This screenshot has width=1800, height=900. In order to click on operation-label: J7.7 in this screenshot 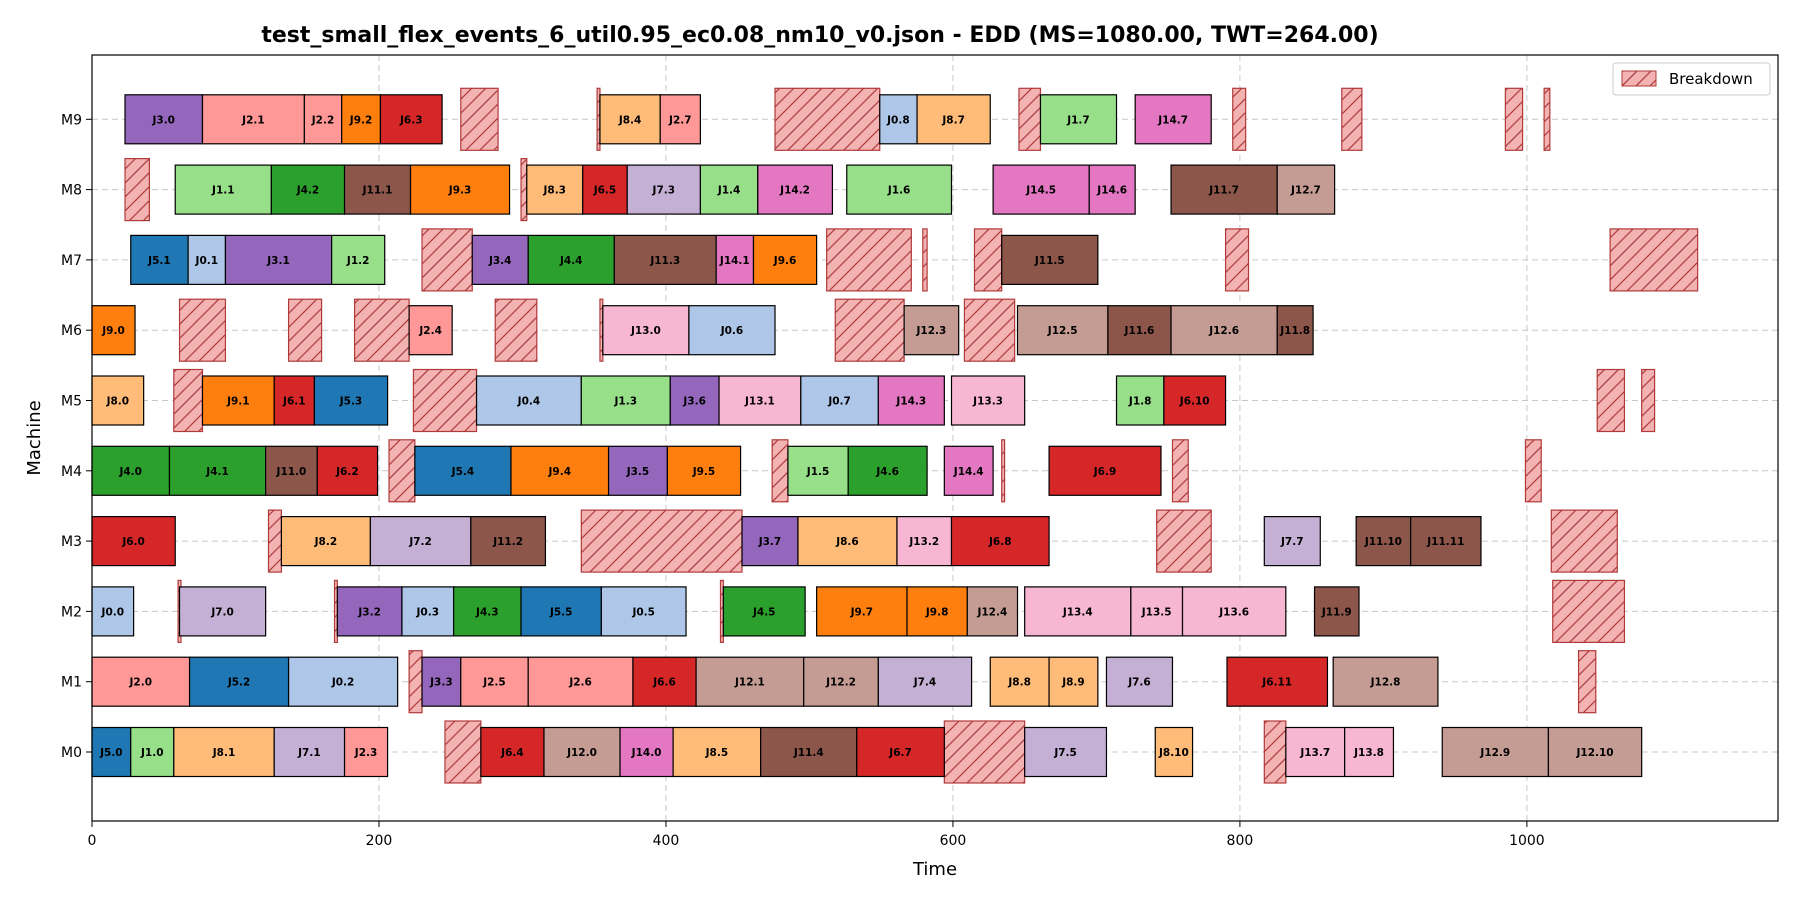, I will do `click(1292, 542)`.